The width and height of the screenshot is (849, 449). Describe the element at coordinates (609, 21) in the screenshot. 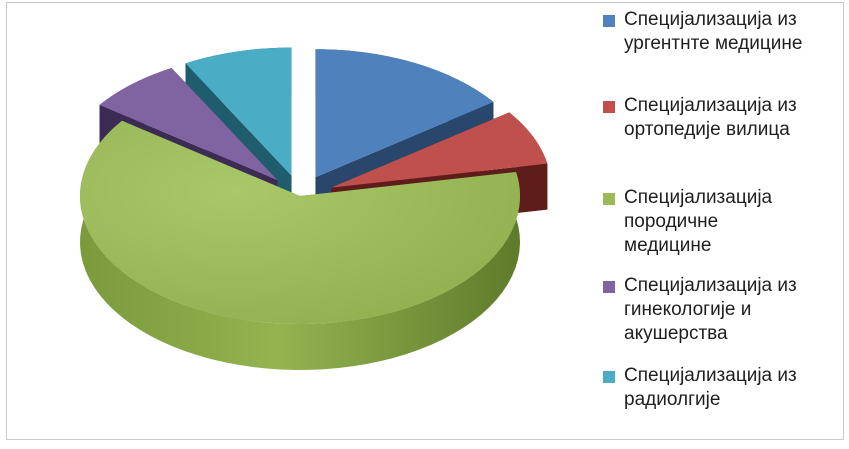

I see `legend-swatch-blue` at that location.